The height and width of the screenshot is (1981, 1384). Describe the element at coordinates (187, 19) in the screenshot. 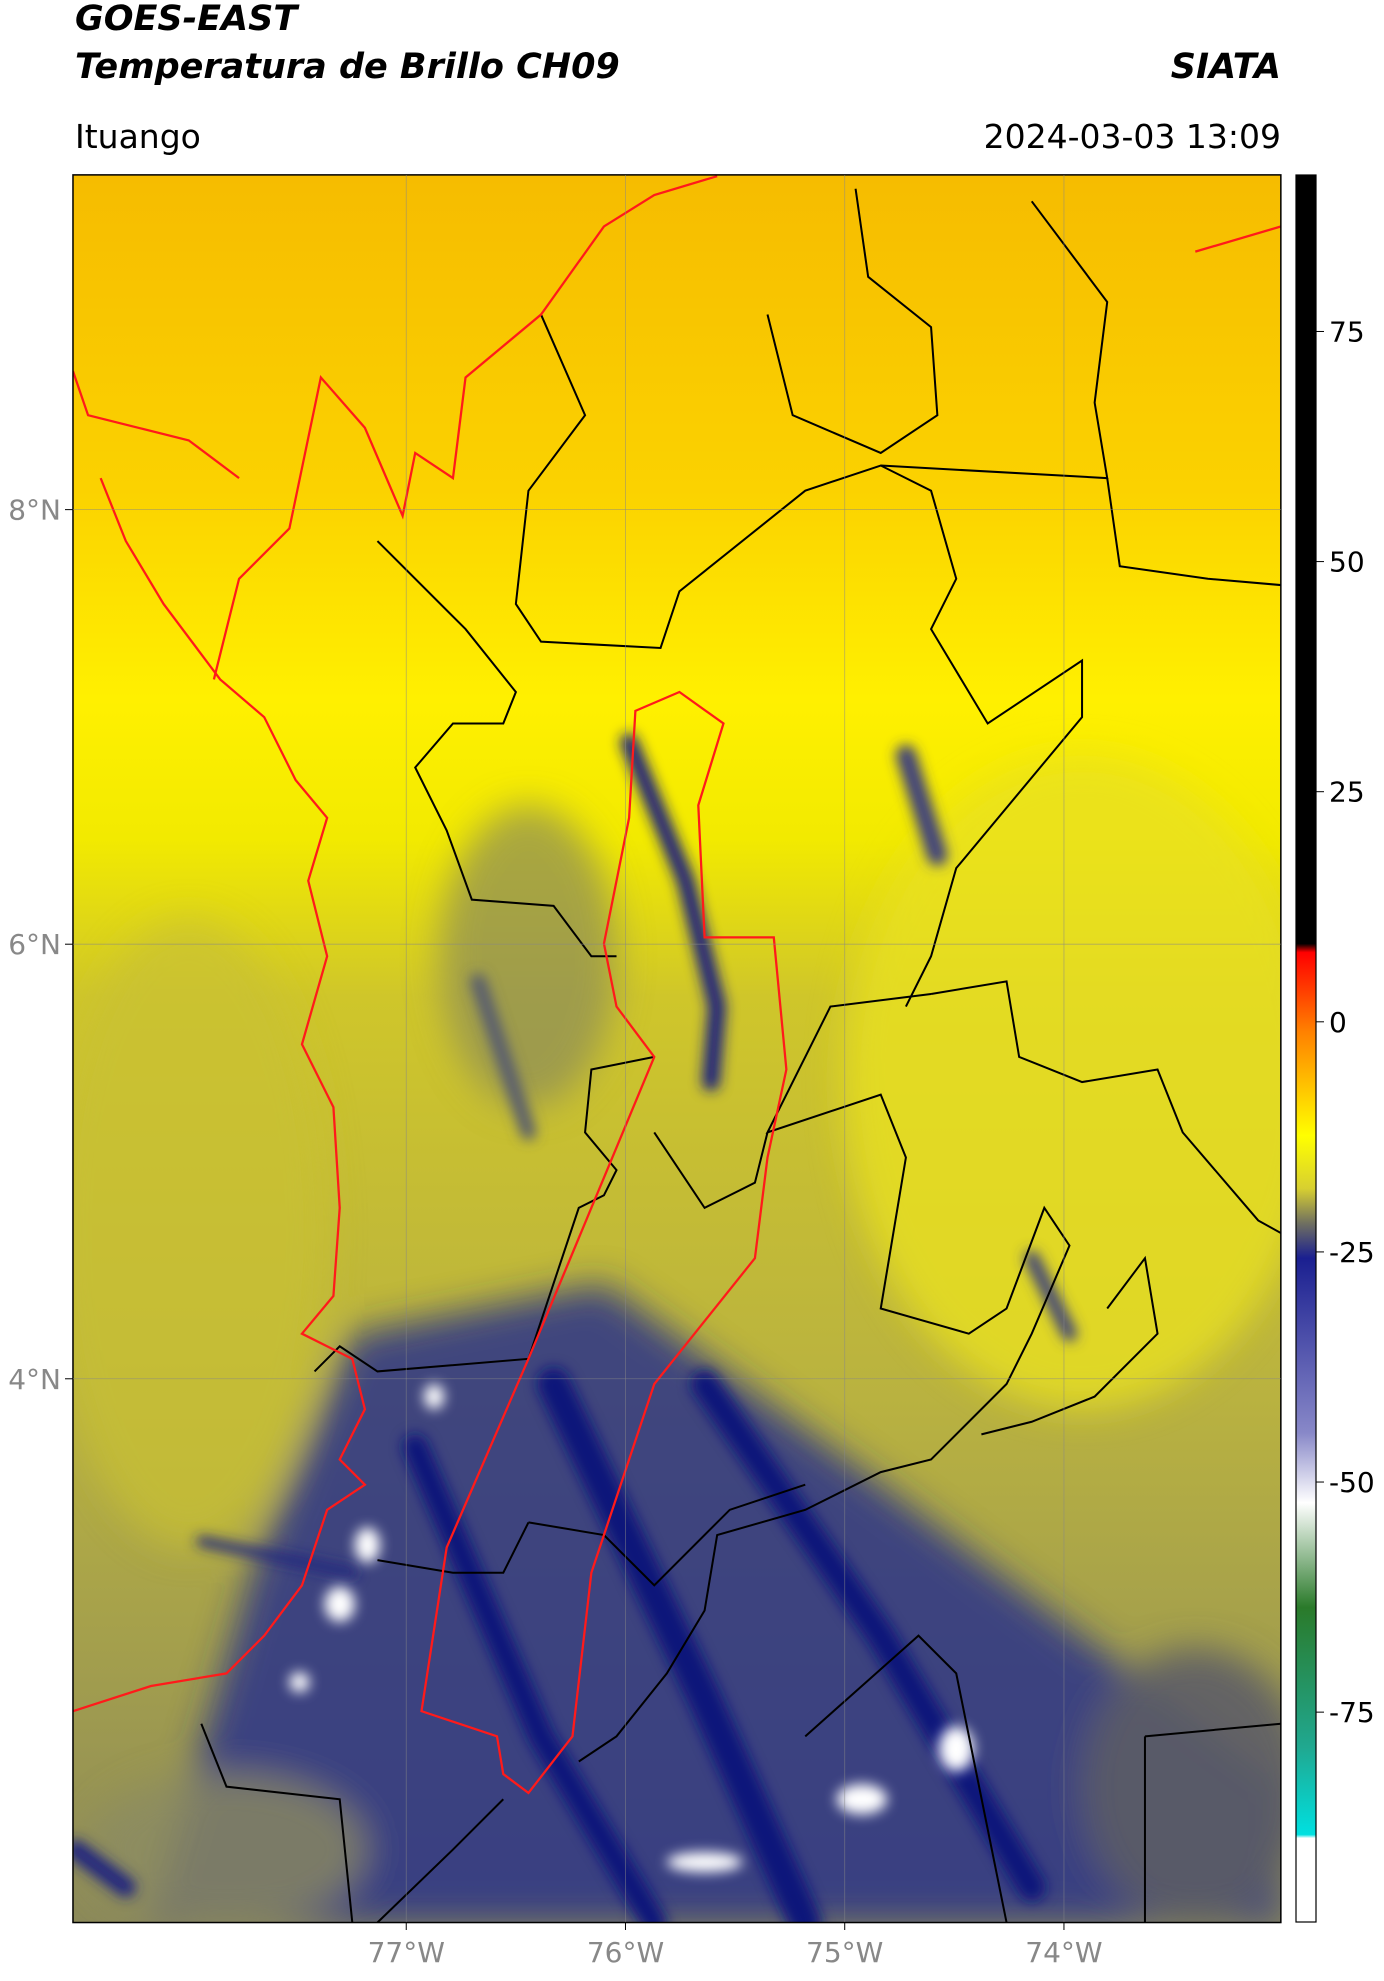

I see `title: GOES-EAST` at that location.